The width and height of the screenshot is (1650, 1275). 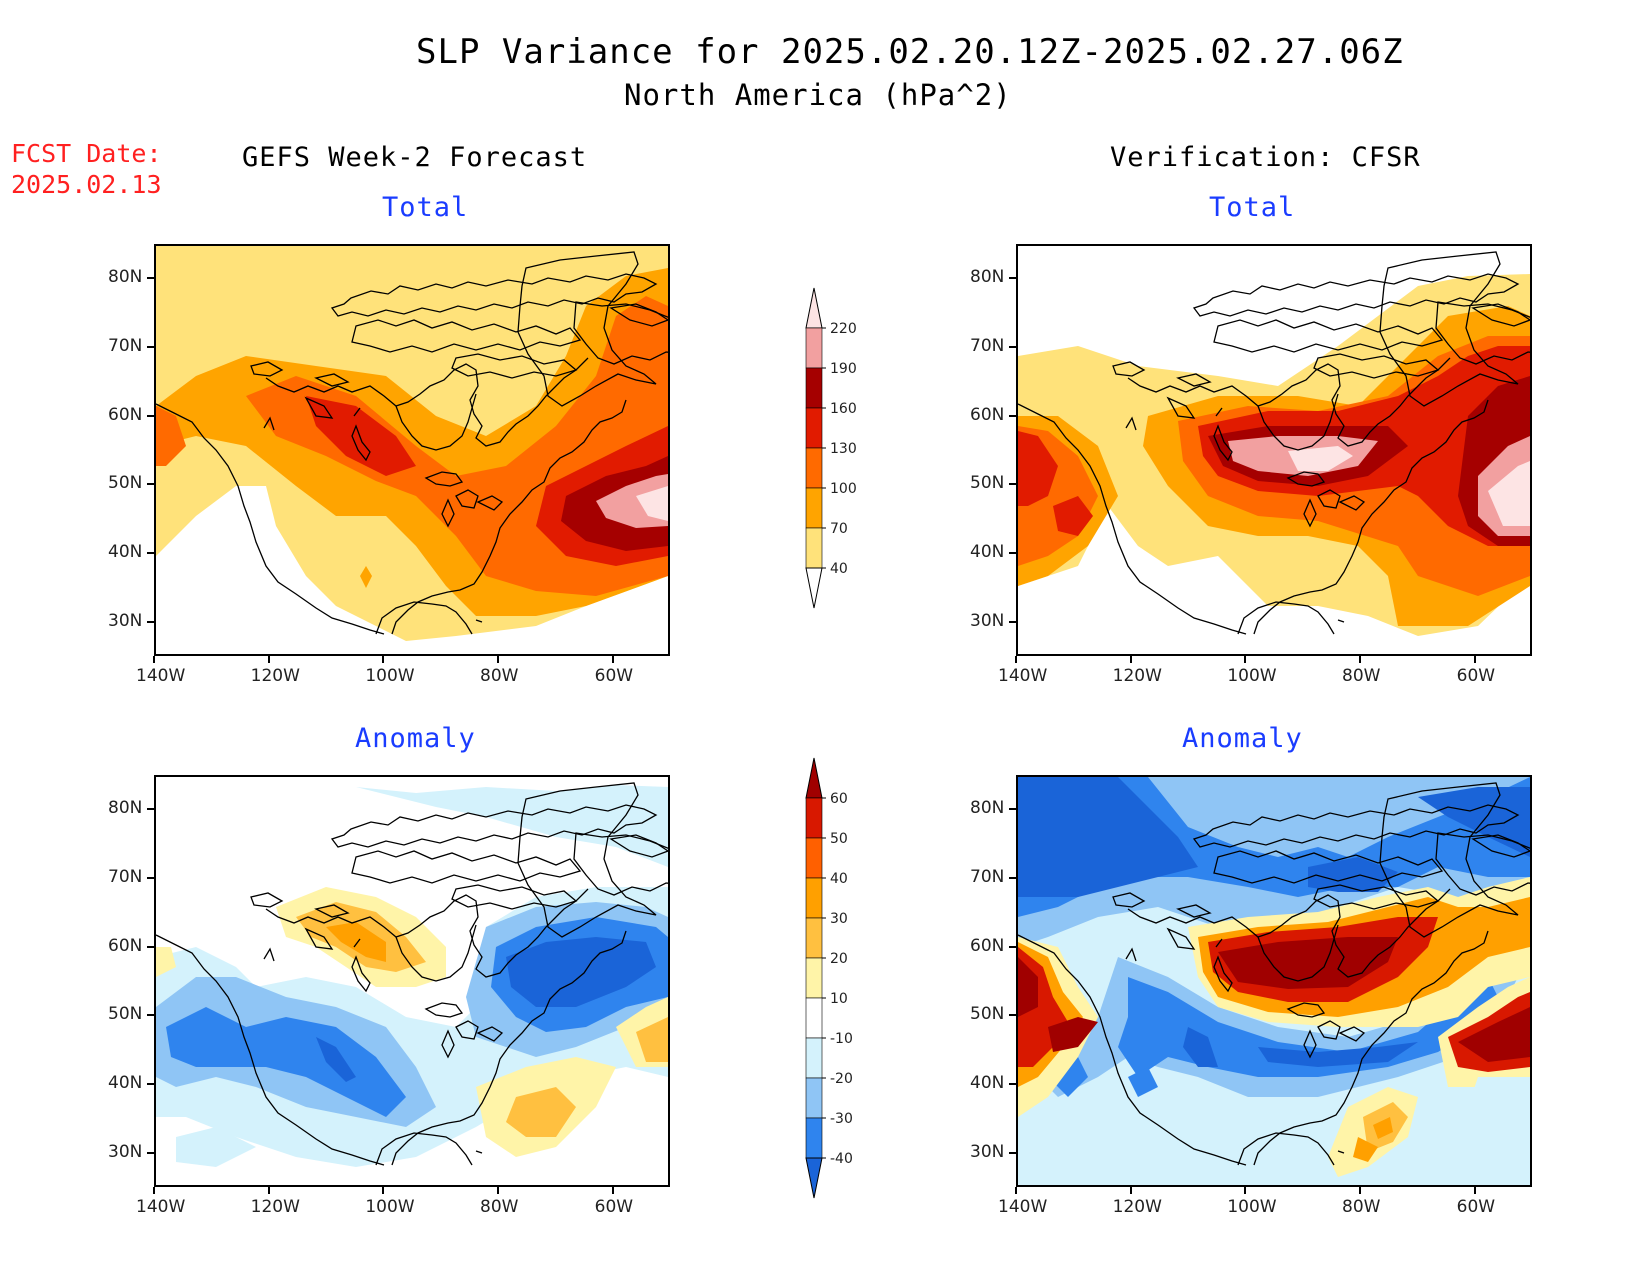 What do you see at coordinates (841, 1039) in the screenshot?
I see `colorbar-anomaly-label: -10` at bounding box center [841, 1039].